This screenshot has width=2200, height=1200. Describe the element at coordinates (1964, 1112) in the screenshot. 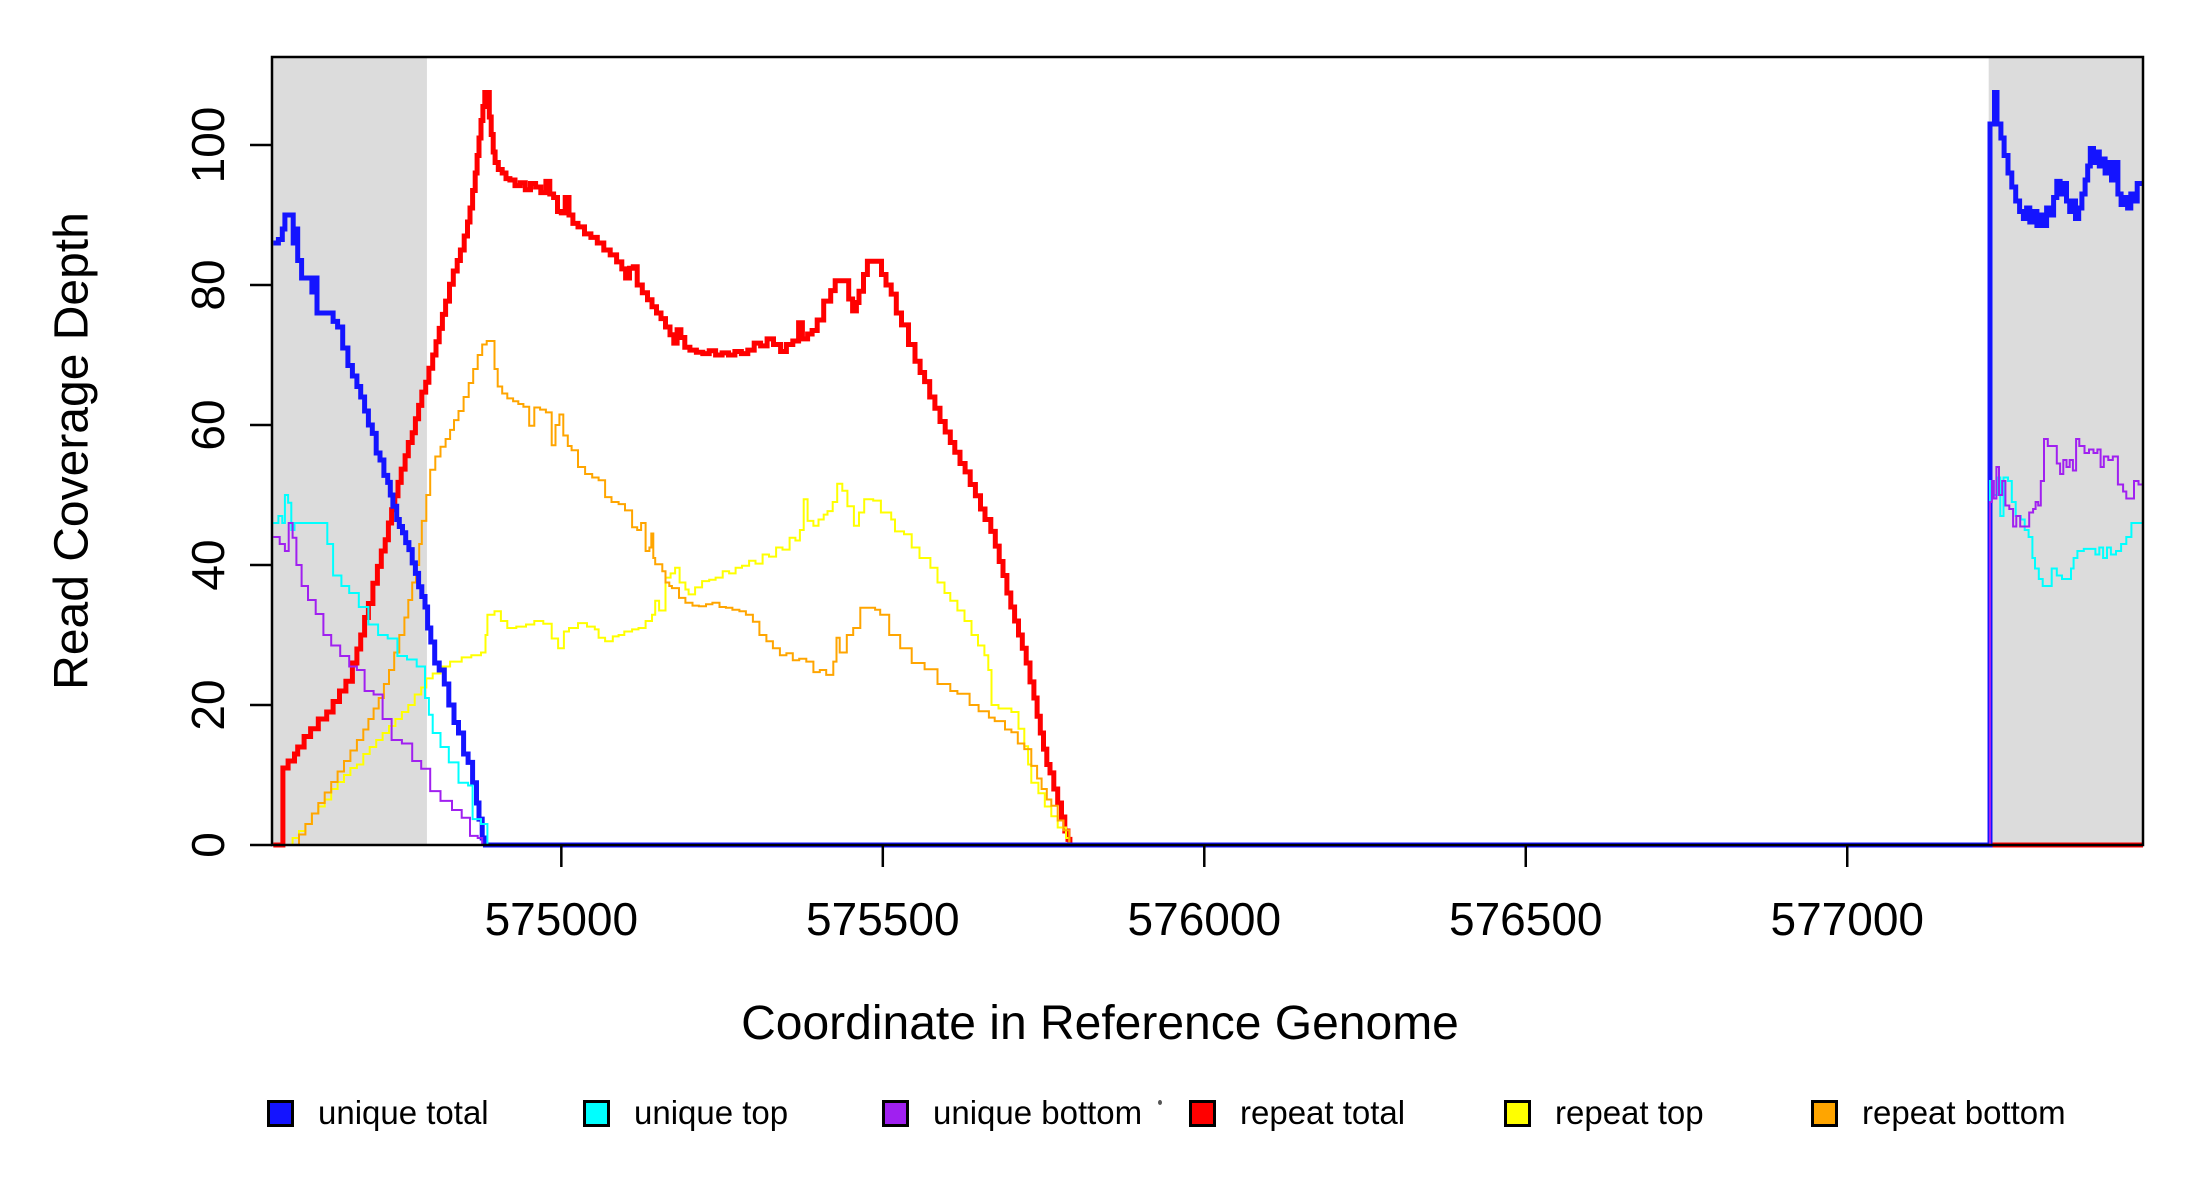

I see `legend-label-repeat-bottom: repeat bottom` at that location.